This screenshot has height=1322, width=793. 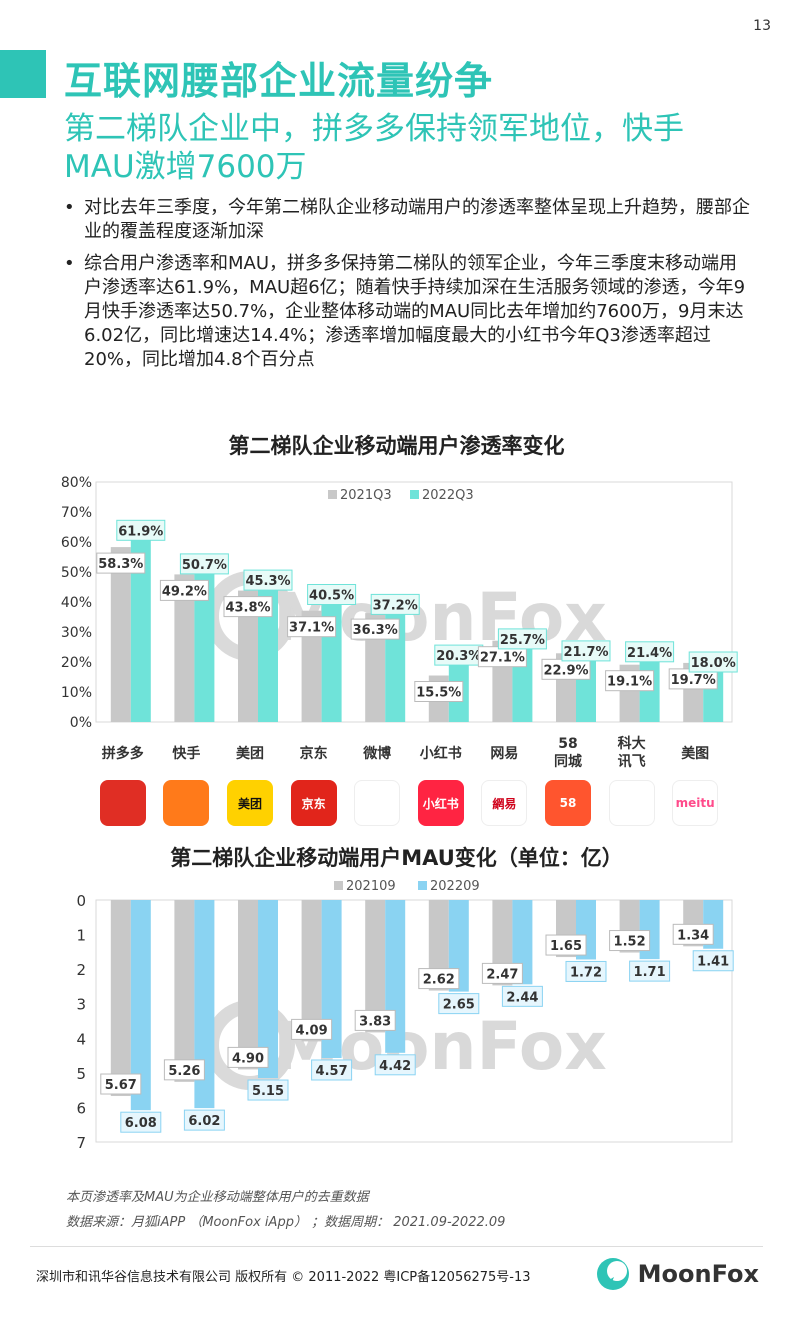 What do you see at coordinates (585, 652) in the screenshot?
I see `data-label: 21.7%` at bounding box center [585, 652].